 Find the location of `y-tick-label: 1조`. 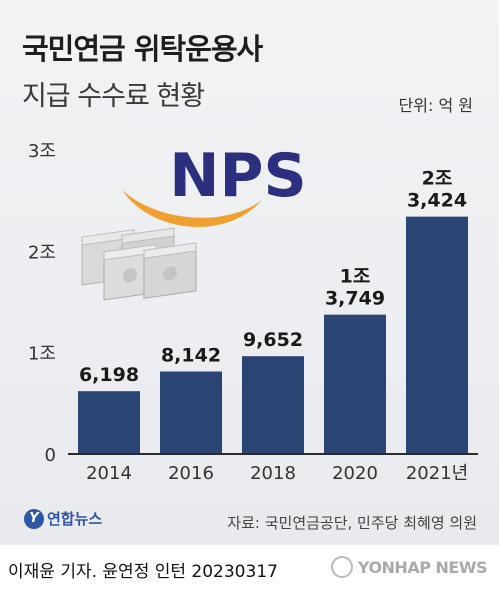

y-tick-label: 1조 is located at coordinates (42, 354).